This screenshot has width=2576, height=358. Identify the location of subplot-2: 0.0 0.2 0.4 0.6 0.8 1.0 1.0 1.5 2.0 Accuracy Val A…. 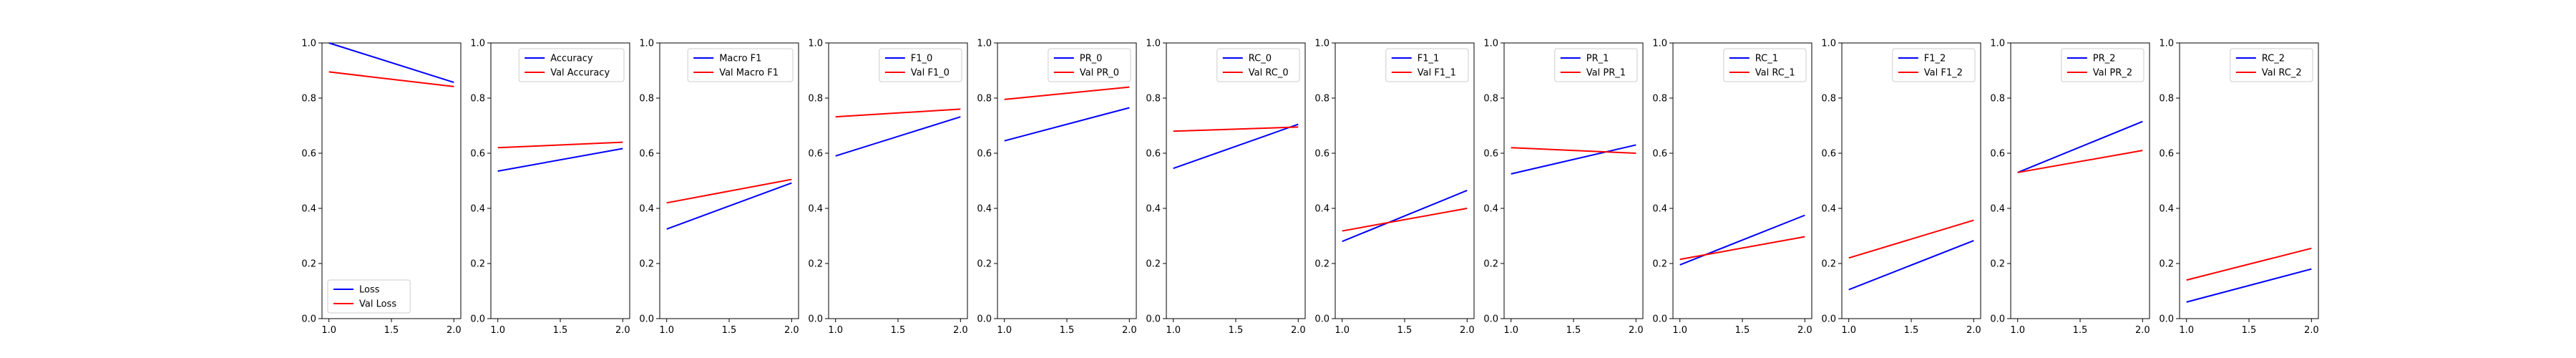
(550, 188).